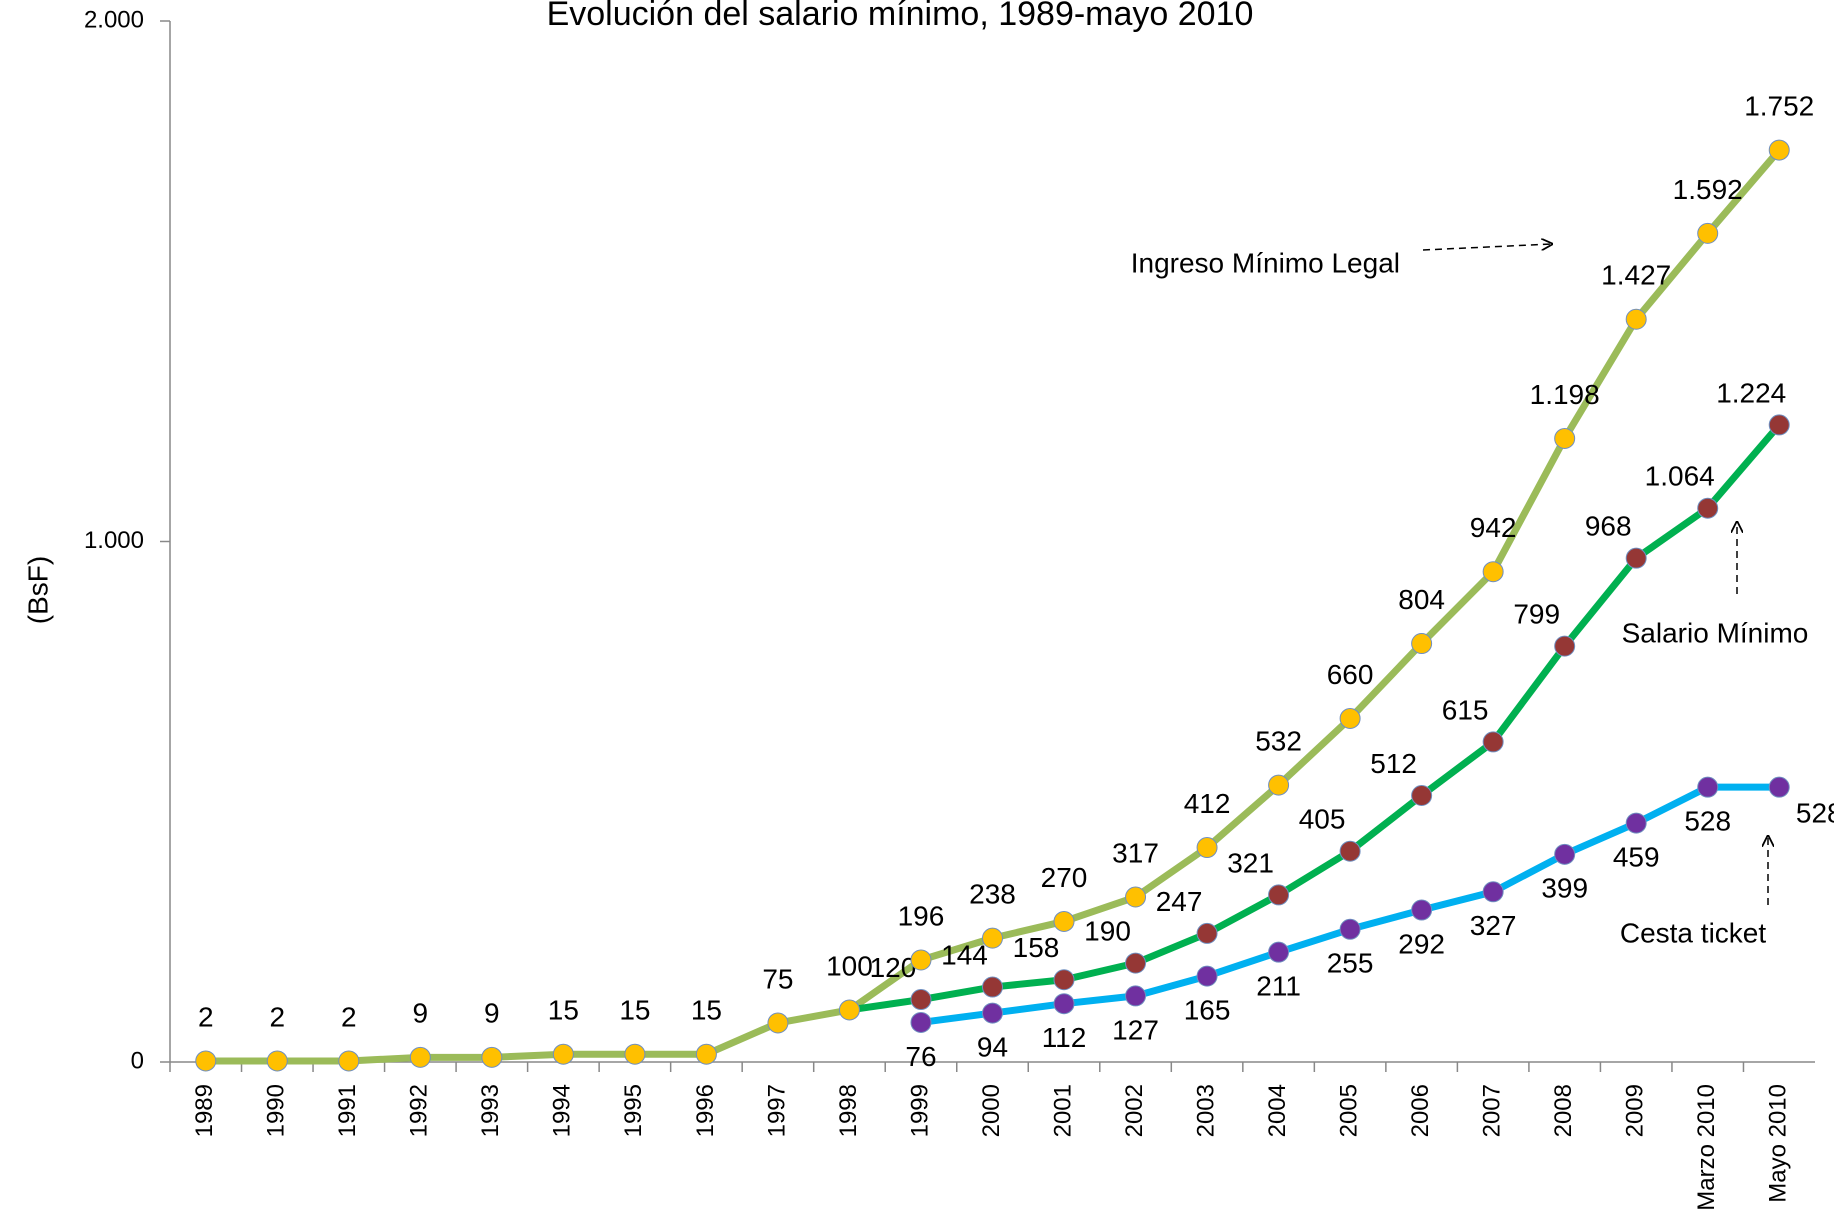 The image size is (1834, 1226). I want to click on x-tick-label: 1991, so click(347, 1110).